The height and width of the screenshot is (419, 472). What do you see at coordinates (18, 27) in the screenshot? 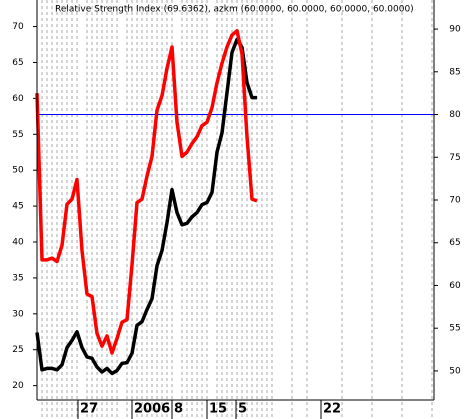
I see `y-tick-label: 70` at bounding box center [18, 27].